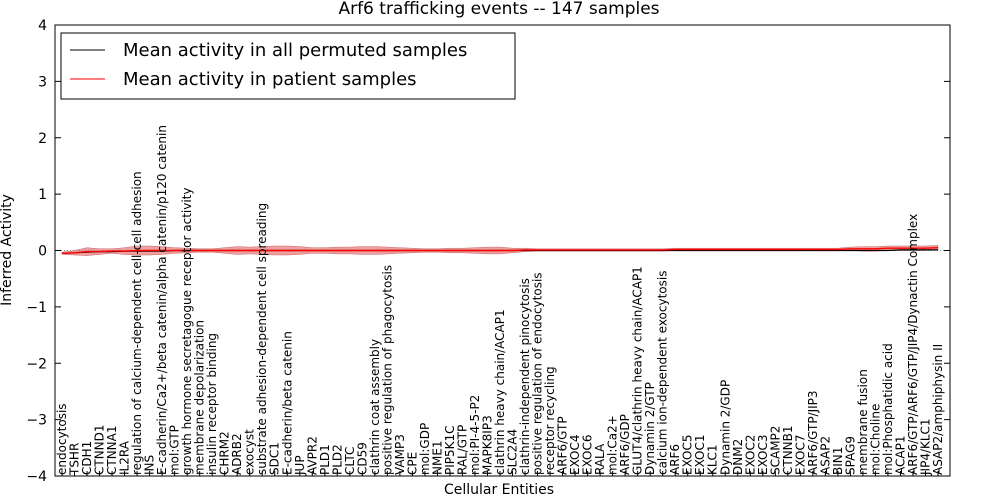  I want to click on legend-box, so click(288, 66).